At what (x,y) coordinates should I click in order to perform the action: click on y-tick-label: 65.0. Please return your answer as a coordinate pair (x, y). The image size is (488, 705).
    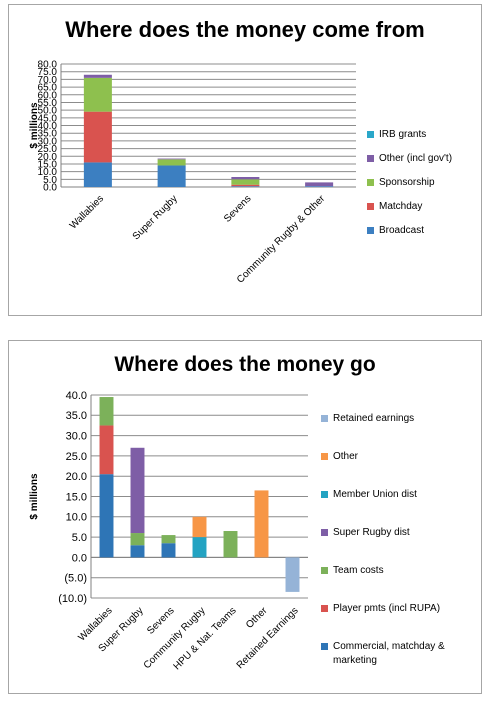
    Looking at the image, I should click on (48, 88).